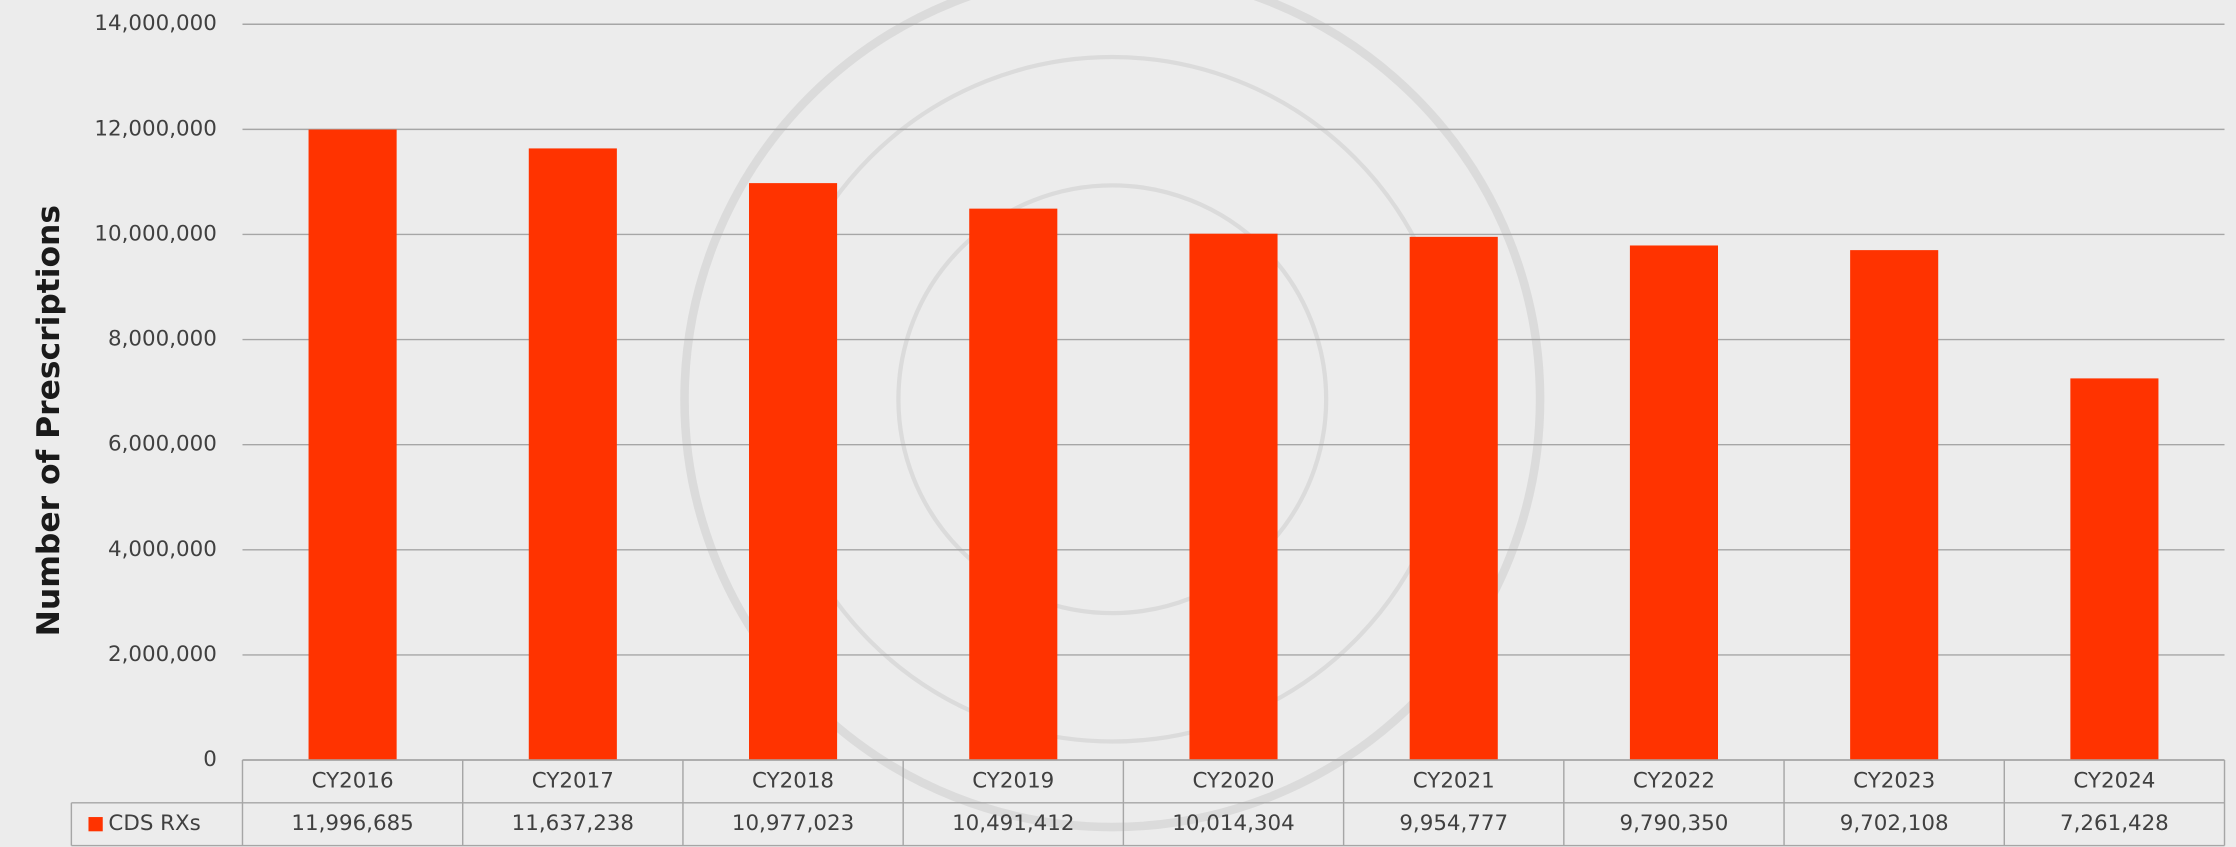 The width and height of the screenshot is (2236, 847). Describe the element at coordinates (2114, 780) in the screenshot. I see `x-tick-label: CY2024` at that location.